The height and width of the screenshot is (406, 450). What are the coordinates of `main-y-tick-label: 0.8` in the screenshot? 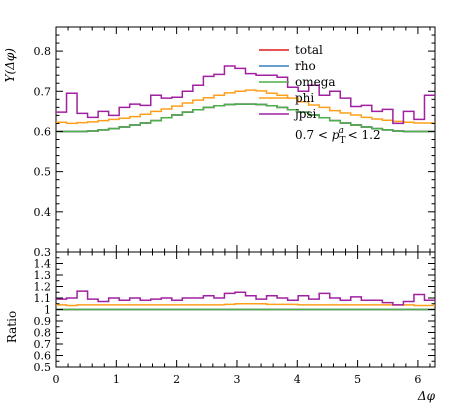 It's located at (43, 51).